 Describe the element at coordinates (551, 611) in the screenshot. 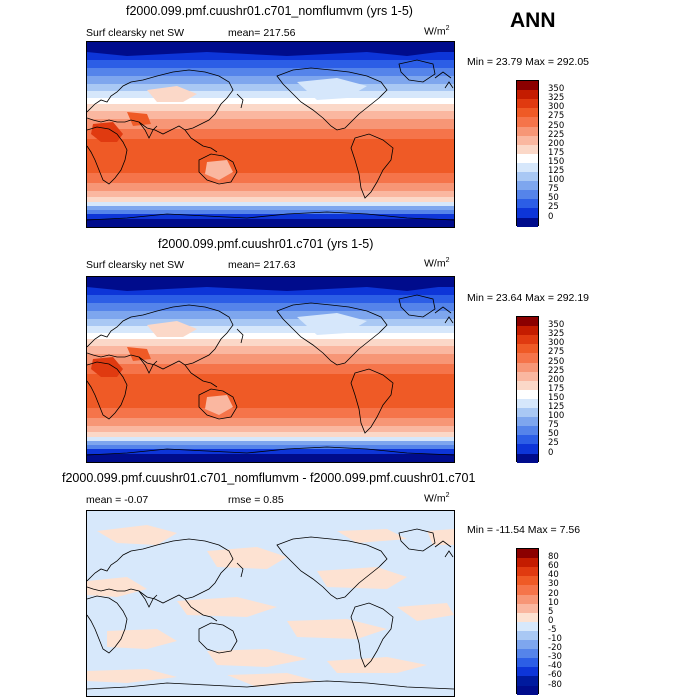

I see `colorbar-tick-label: 5` at that location.